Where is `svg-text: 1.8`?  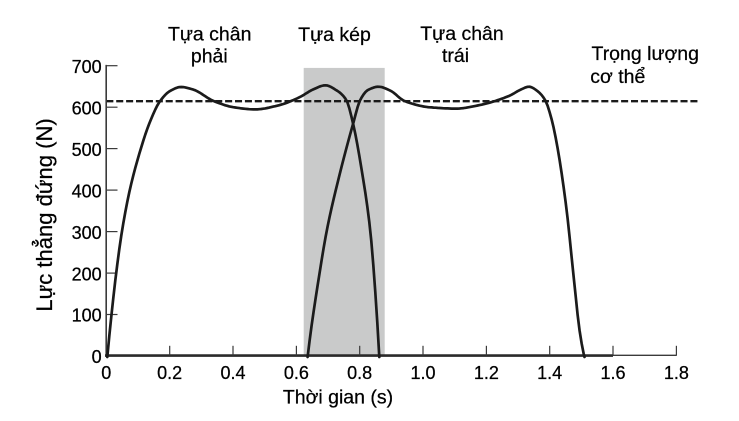 svg-text: 1.8 is located at coordinates (676, 373).